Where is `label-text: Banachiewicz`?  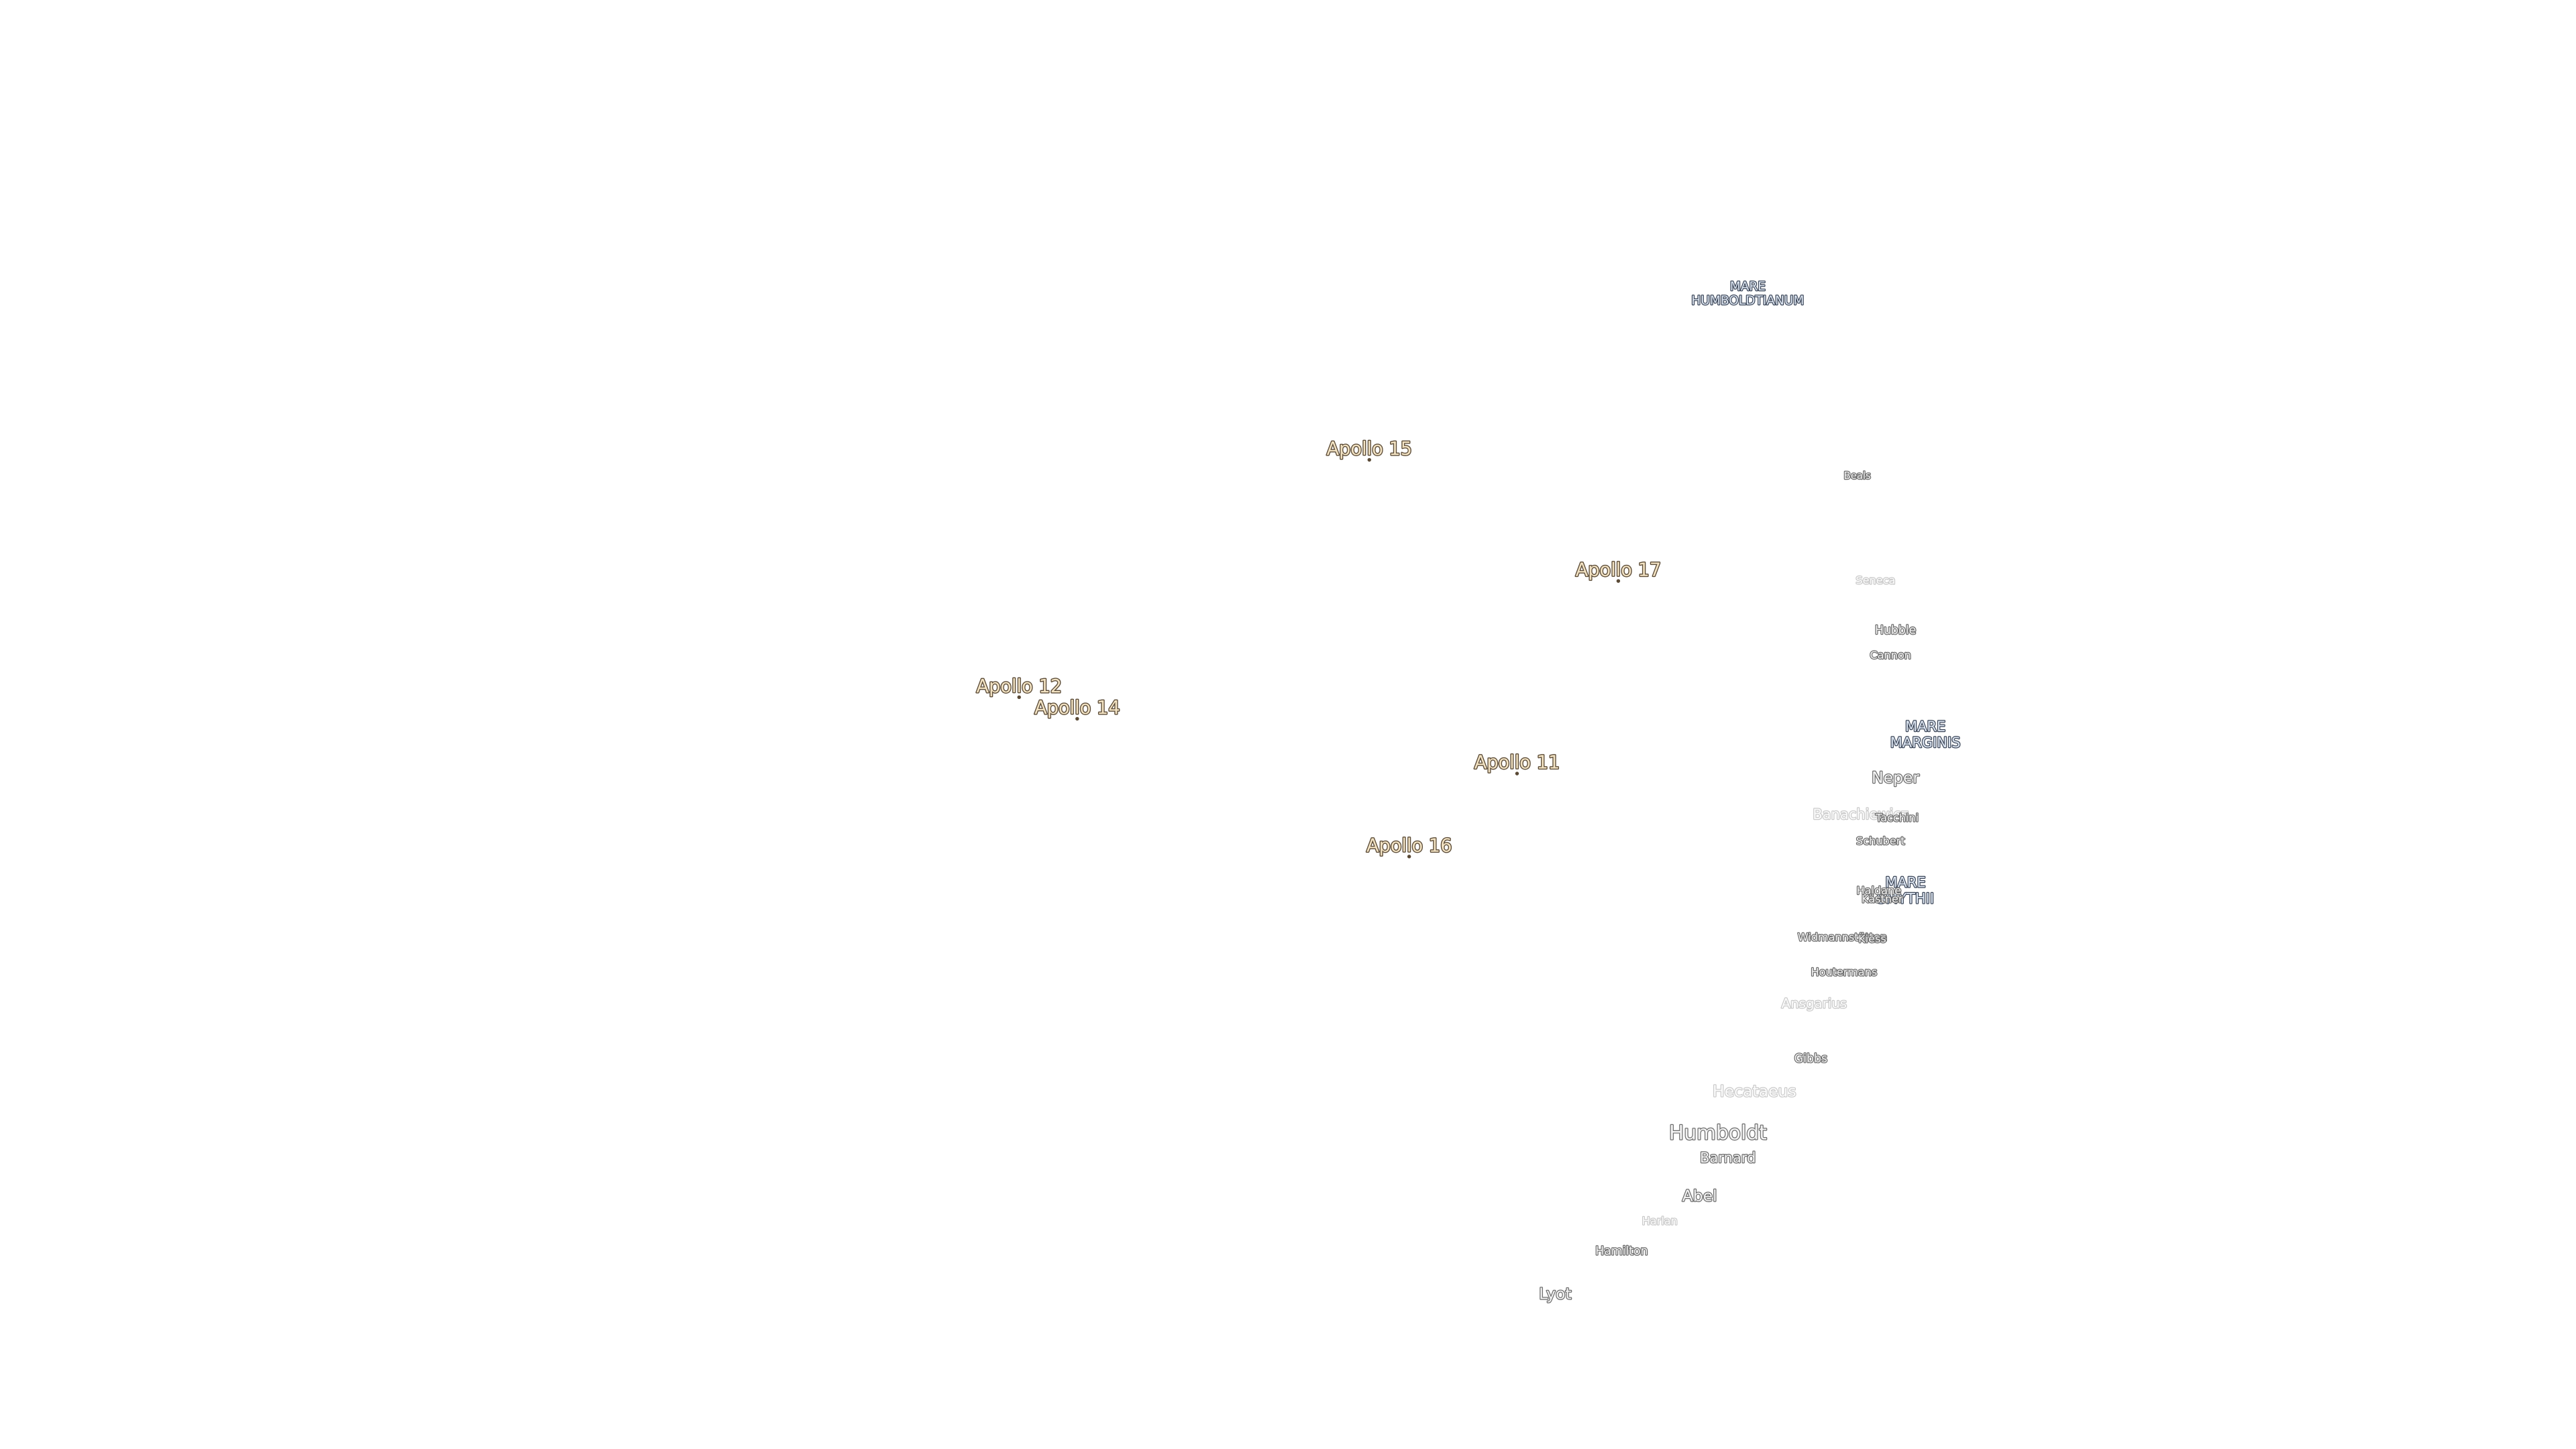
label-text: Banachiewicz is located at coordinates (1861, 814).